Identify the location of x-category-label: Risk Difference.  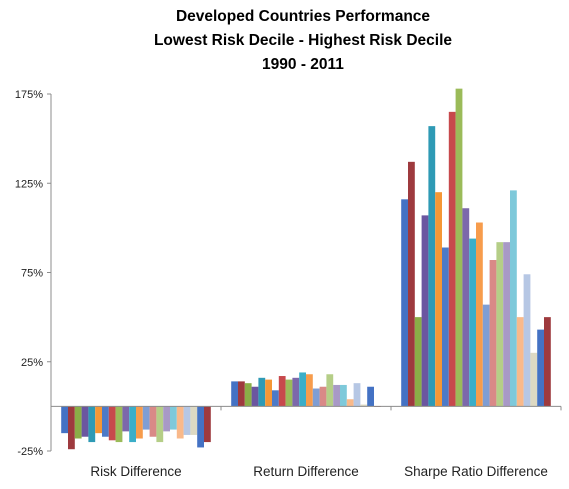
(135, 471).